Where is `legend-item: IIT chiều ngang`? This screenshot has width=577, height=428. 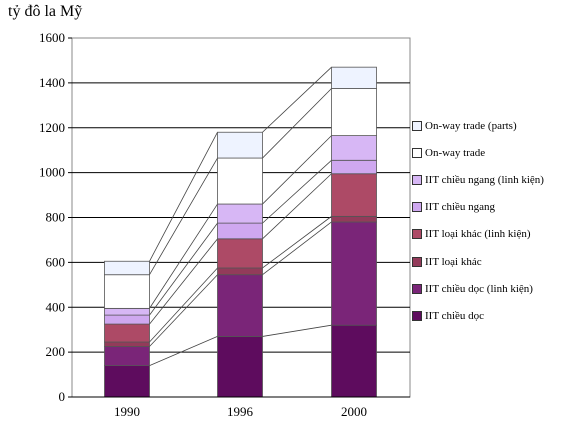 legend-item: IIT chiều ngang is located at coordinates (478, 207).